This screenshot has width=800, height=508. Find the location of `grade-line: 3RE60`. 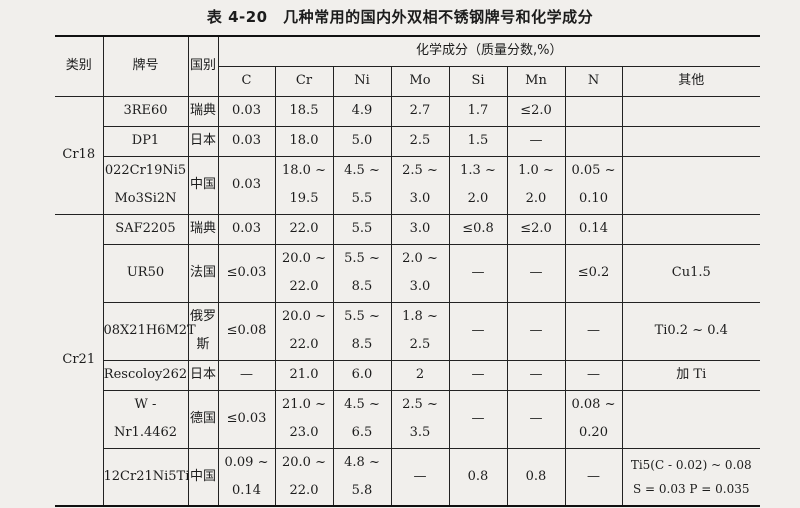

grade-line: 3RE60 is located at coordinates (145, 110).